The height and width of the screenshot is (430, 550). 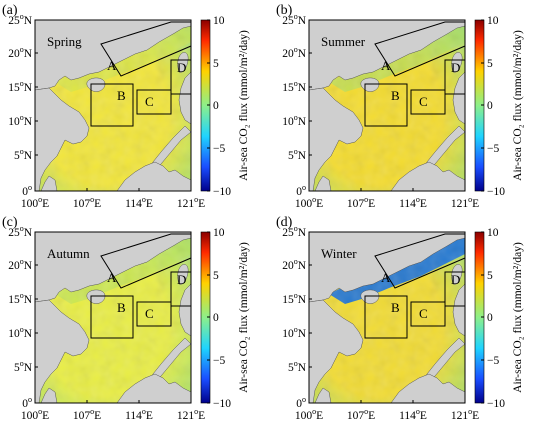 I want to click on panel-letter: (b), so click(x=284, y=10).